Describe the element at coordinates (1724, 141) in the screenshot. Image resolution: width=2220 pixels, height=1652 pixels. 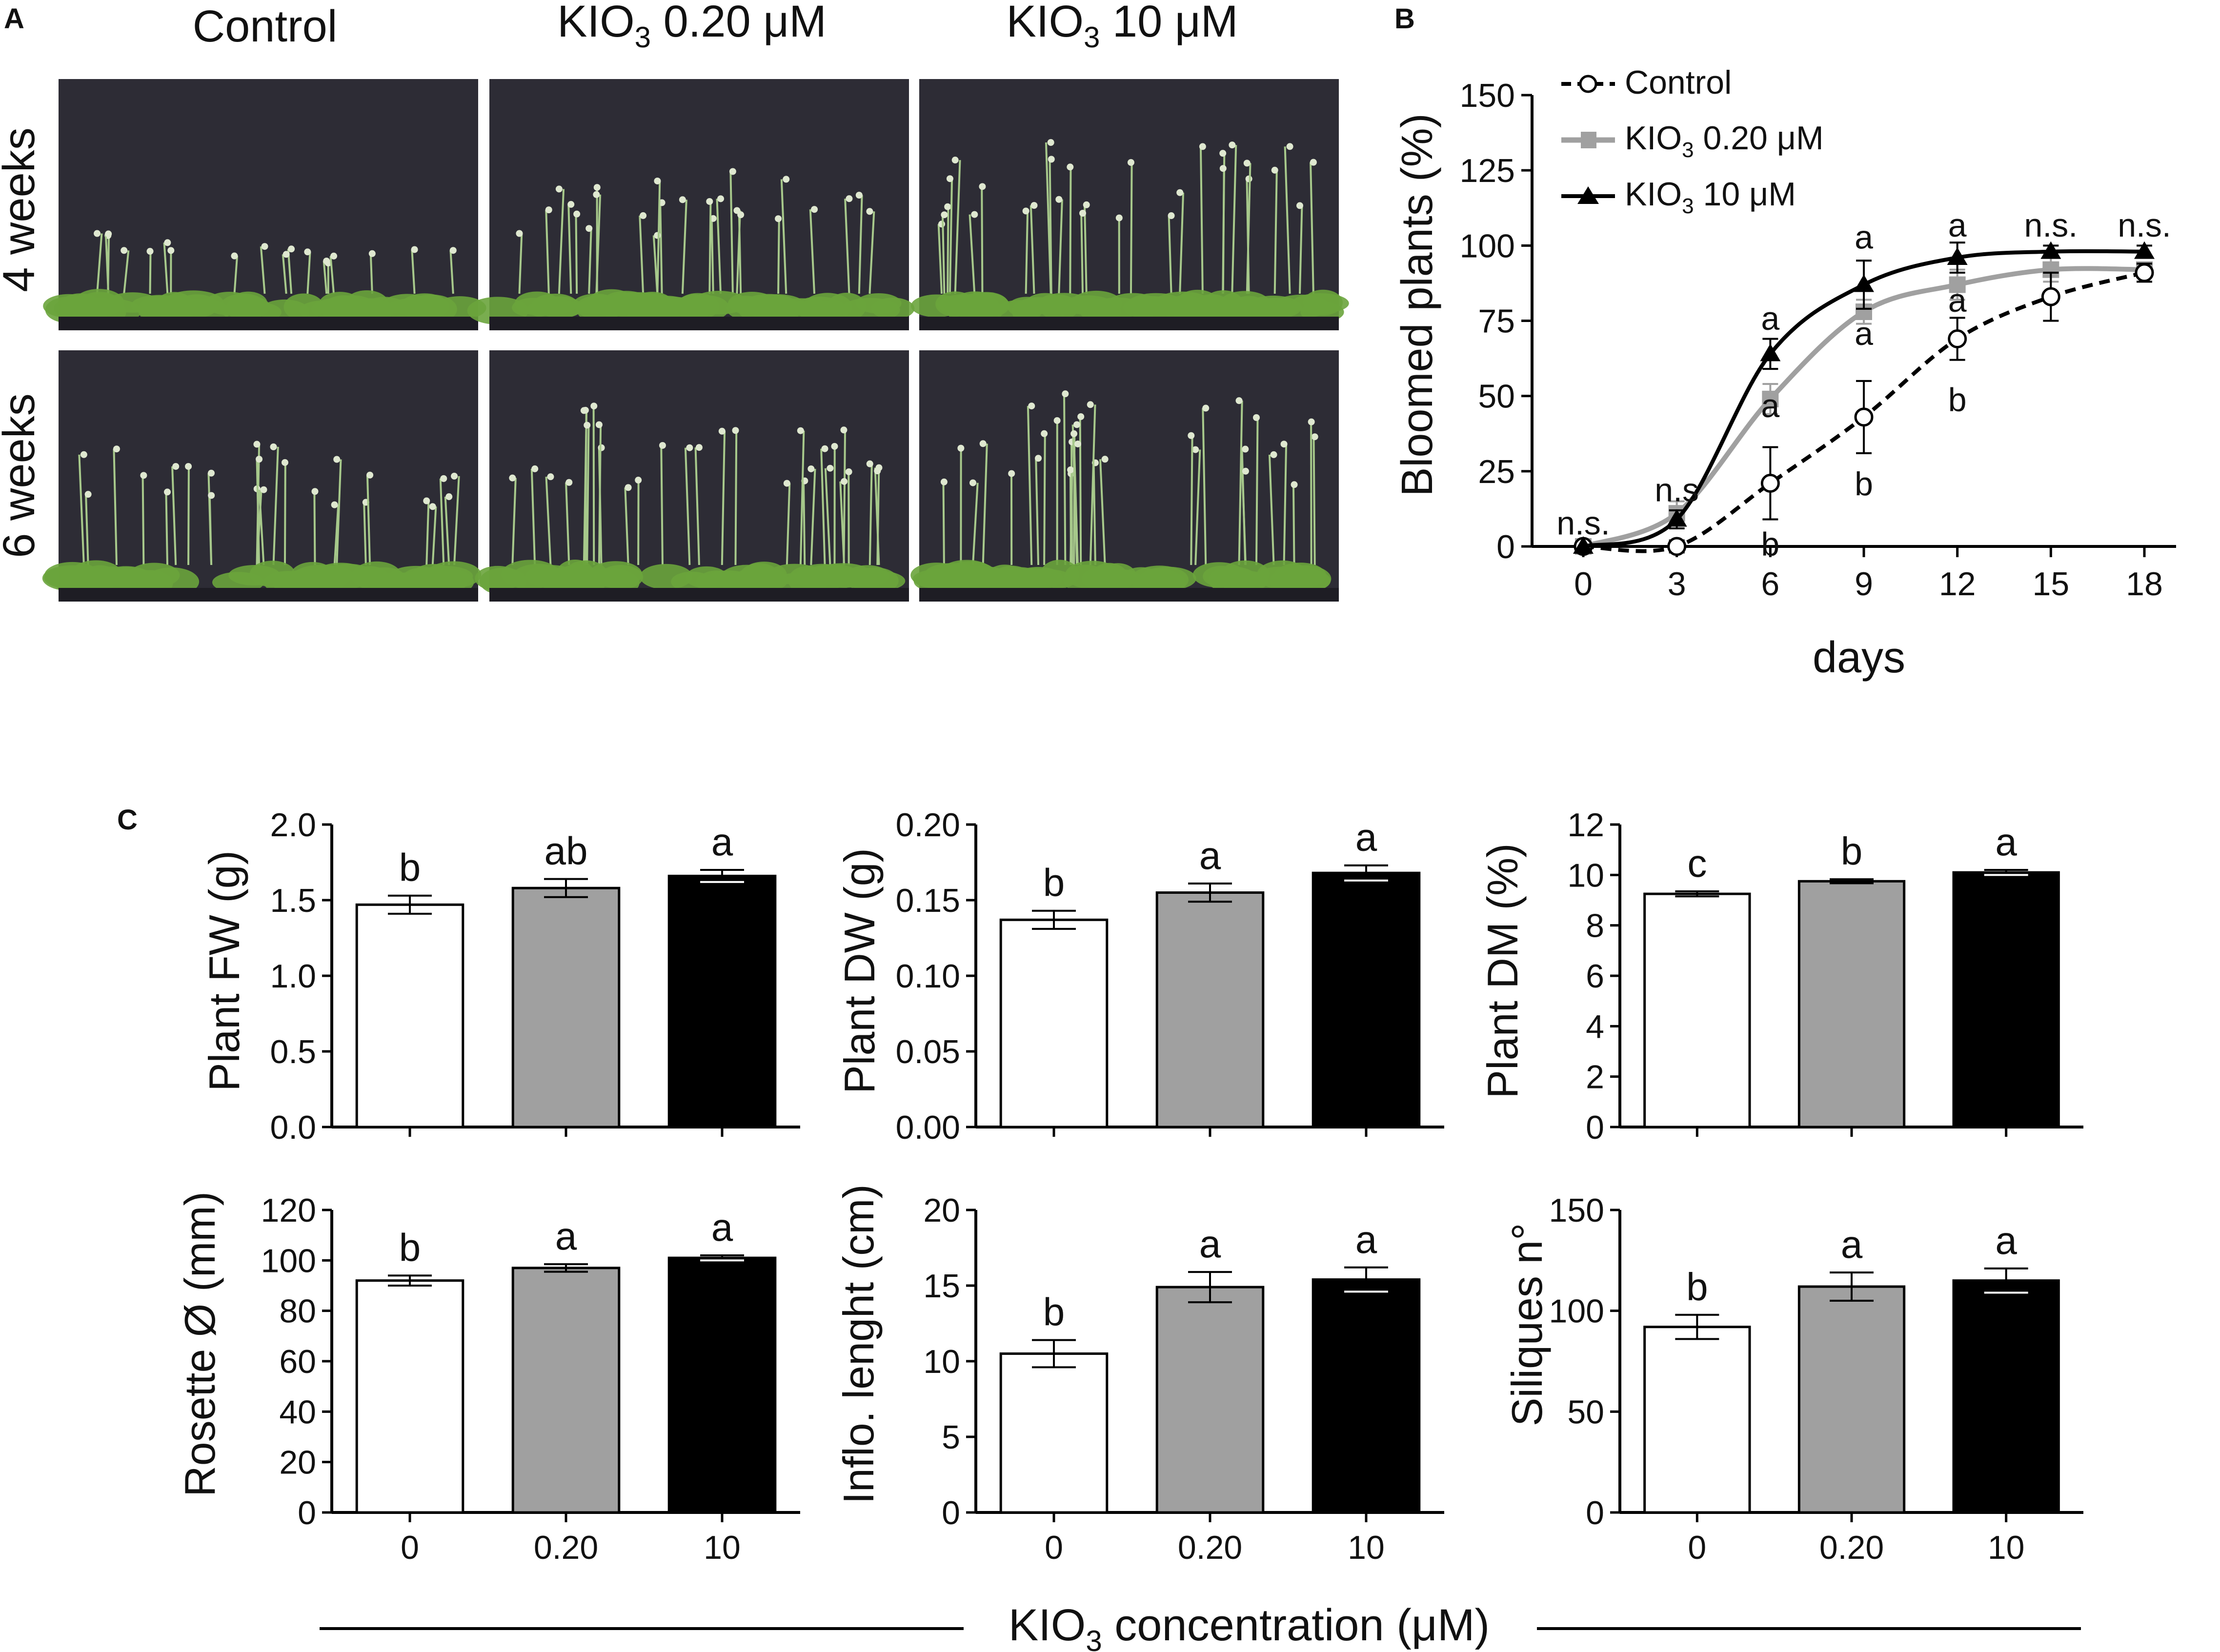
I see `legend-label-kio3-020: KIO3 0.20 μM` at that location.